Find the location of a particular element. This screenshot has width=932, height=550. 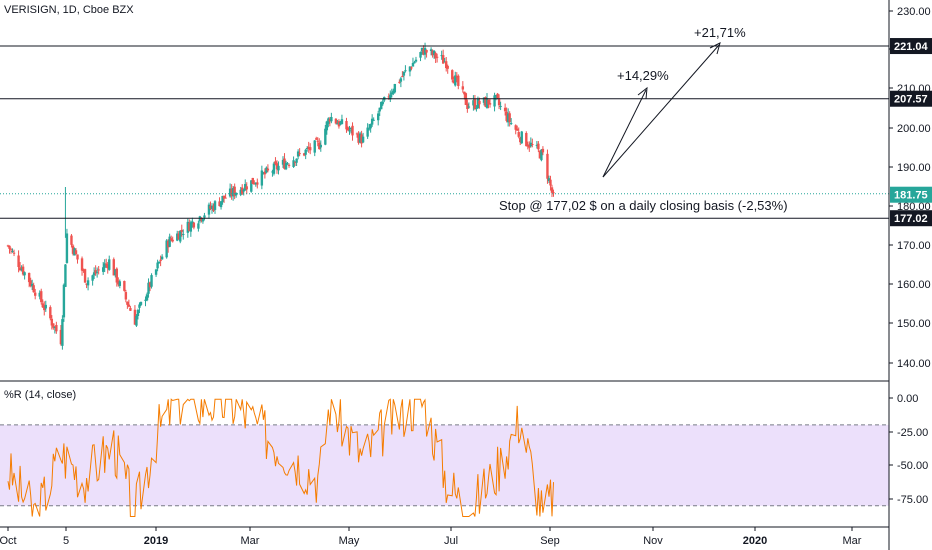

wr-band is located at coordinates (444, 465).